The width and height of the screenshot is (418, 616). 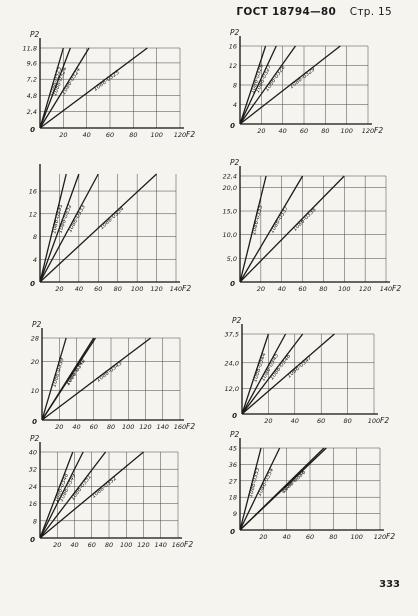 I want to click on y-tick-label: 24, so click(x=33, y=487).